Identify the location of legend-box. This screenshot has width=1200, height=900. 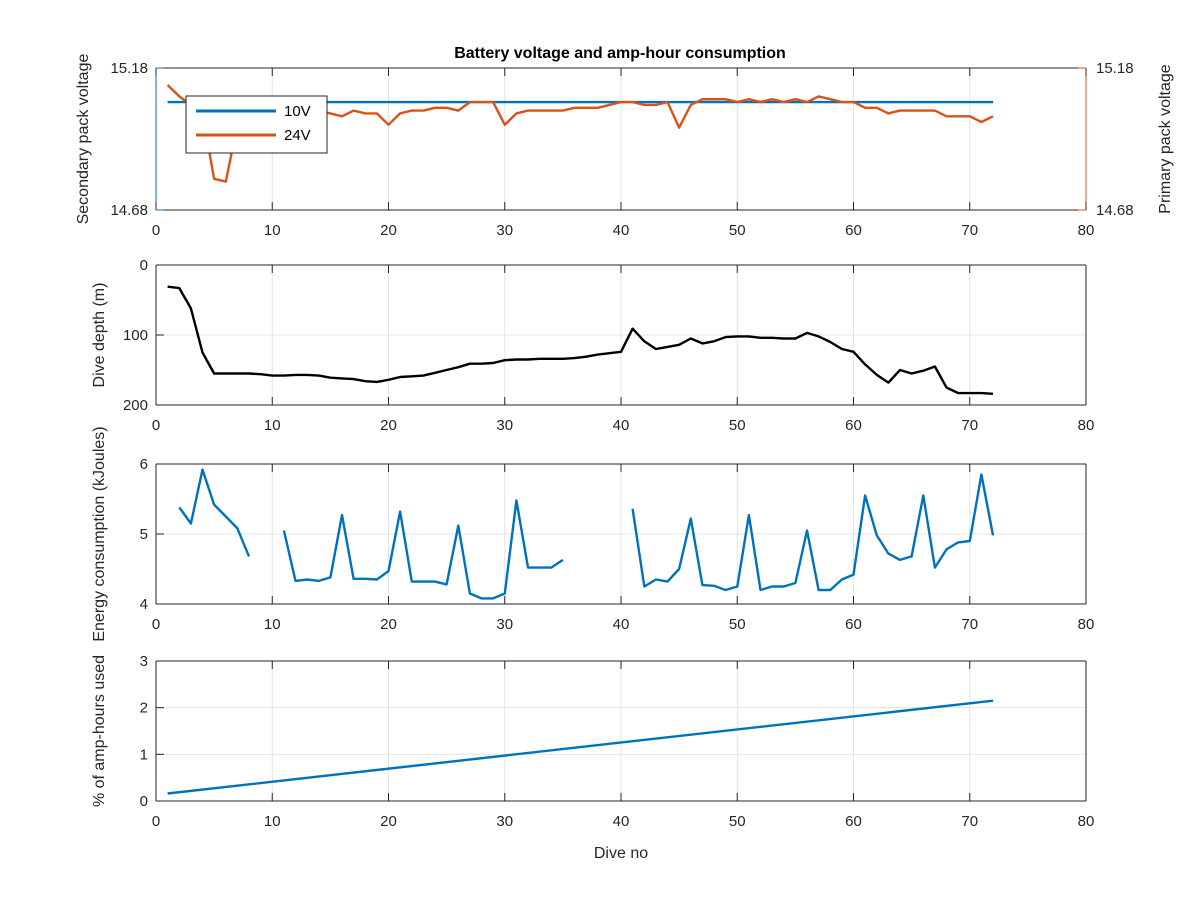
(256, 124).